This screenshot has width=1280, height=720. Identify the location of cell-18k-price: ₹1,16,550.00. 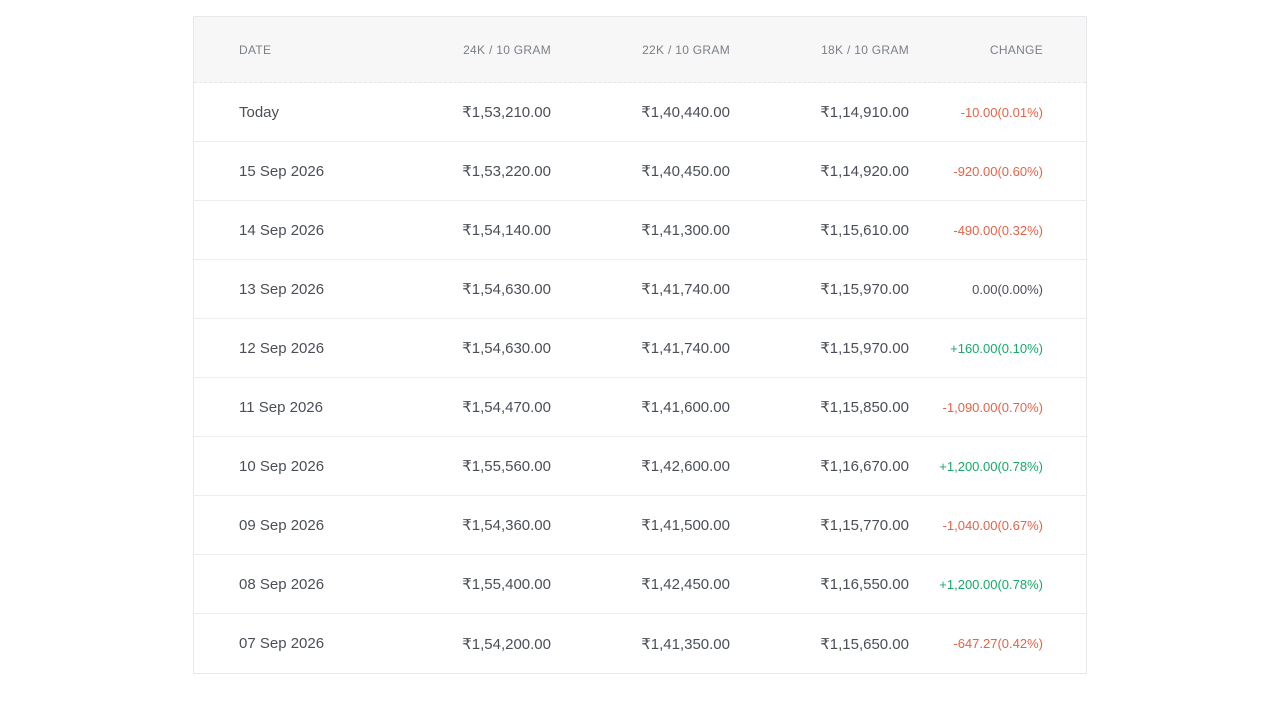
(864, 584).